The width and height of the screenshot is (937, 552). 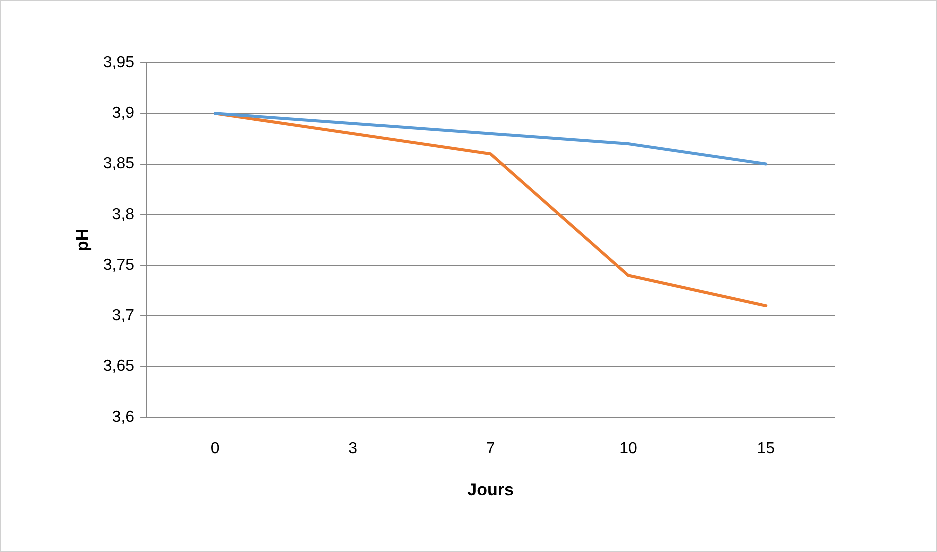 What do you see at coordinates (491, 490) in the screenshot?
I see `x-axis-title: Jours` at bounding box center [491, 490].